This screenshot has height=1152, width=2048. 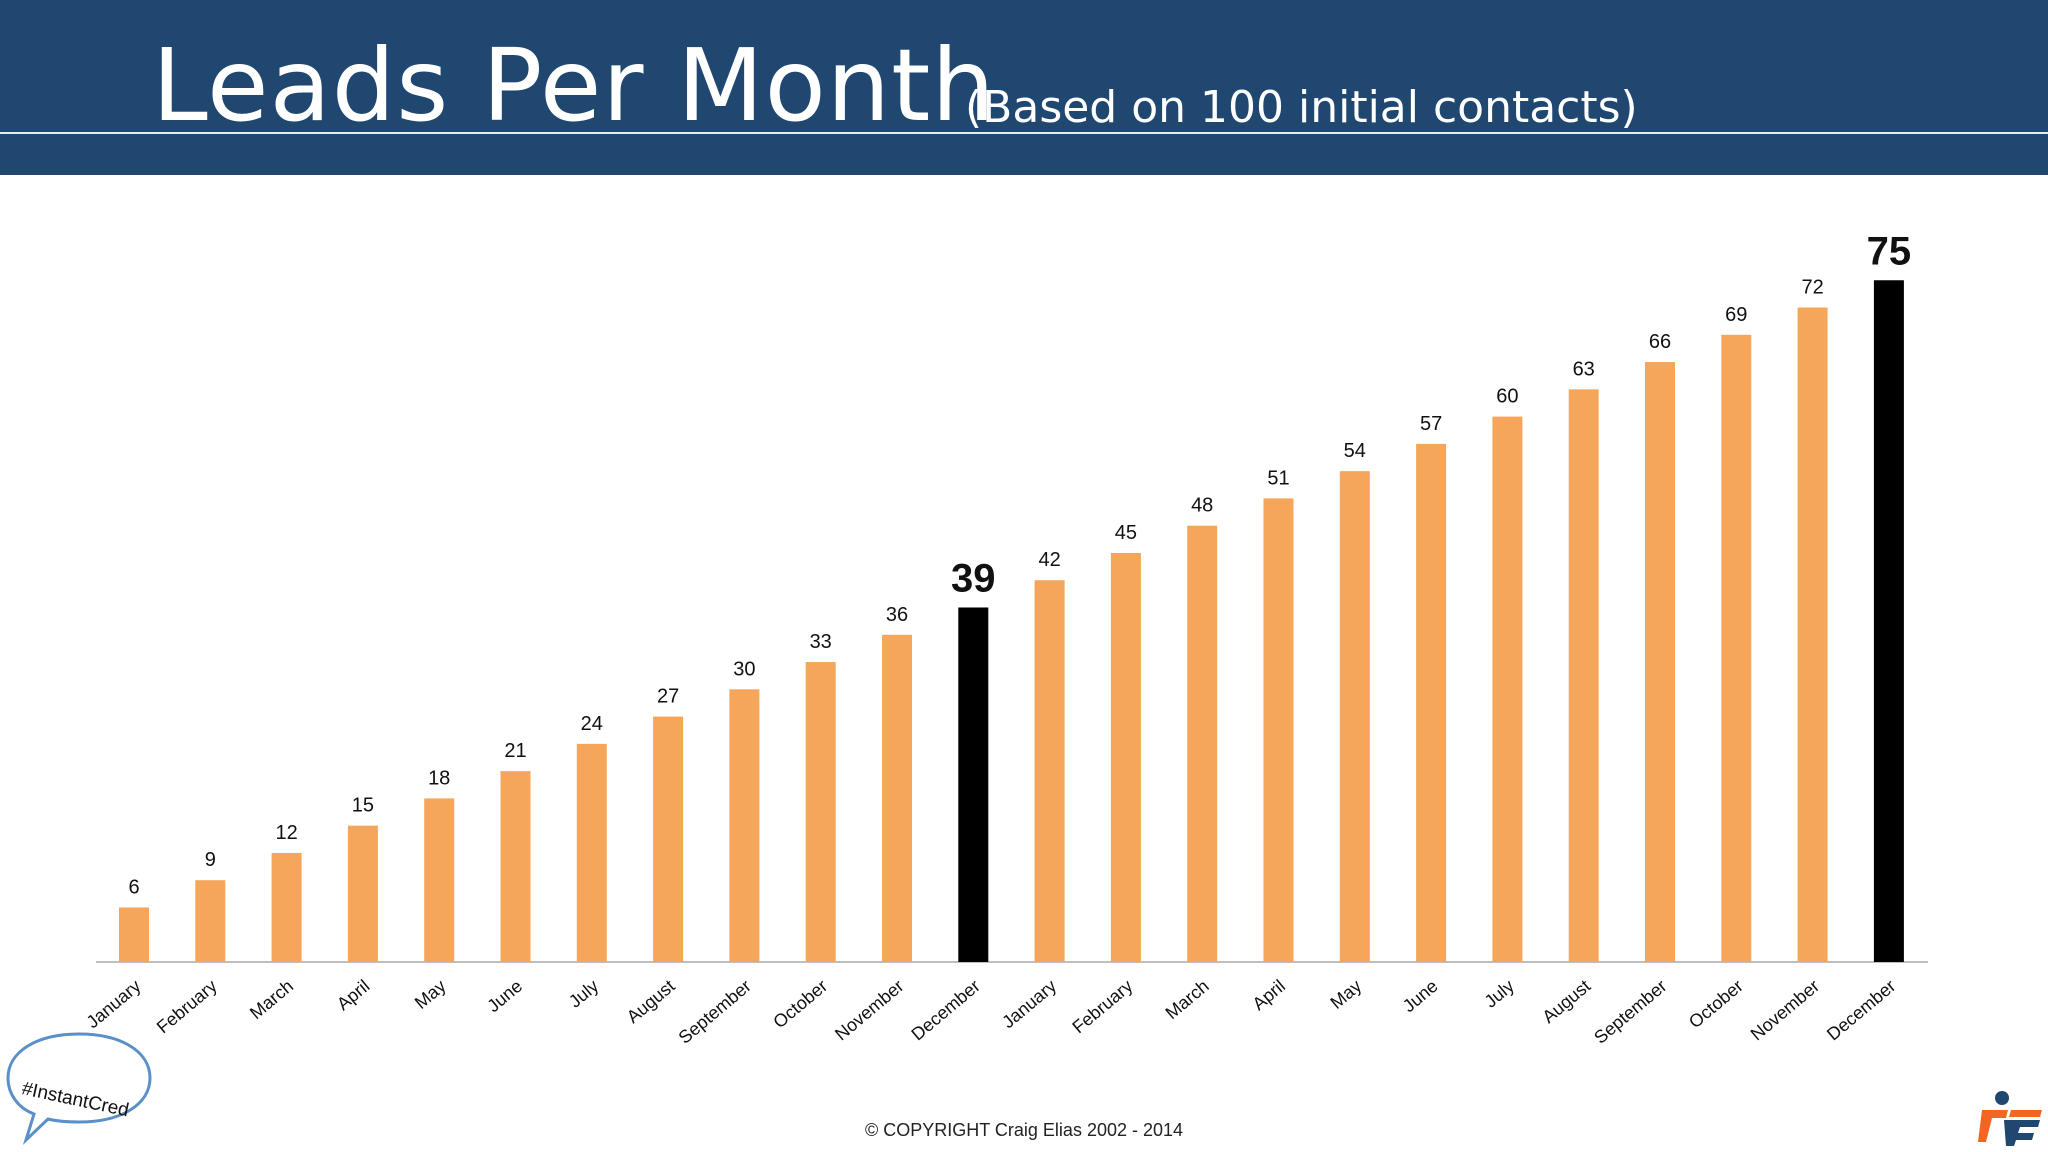 What do you see at coordinates (1126, 533) in the screenshot?
I see `bar-value-label-14: 45` at bounding box center [1126, 533].